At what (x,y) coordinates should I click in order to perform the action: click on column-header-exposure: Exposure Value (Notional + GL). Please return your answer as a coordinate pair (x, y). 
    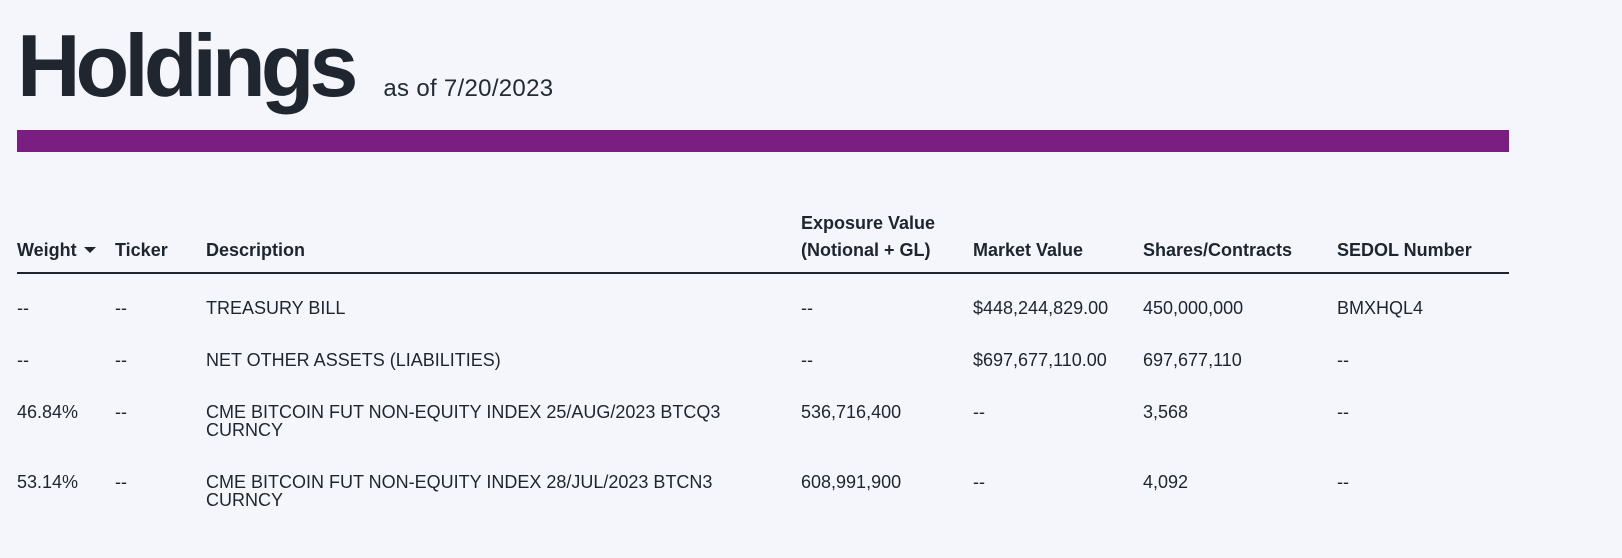
    Looking at the image, I should click on (887, 242).